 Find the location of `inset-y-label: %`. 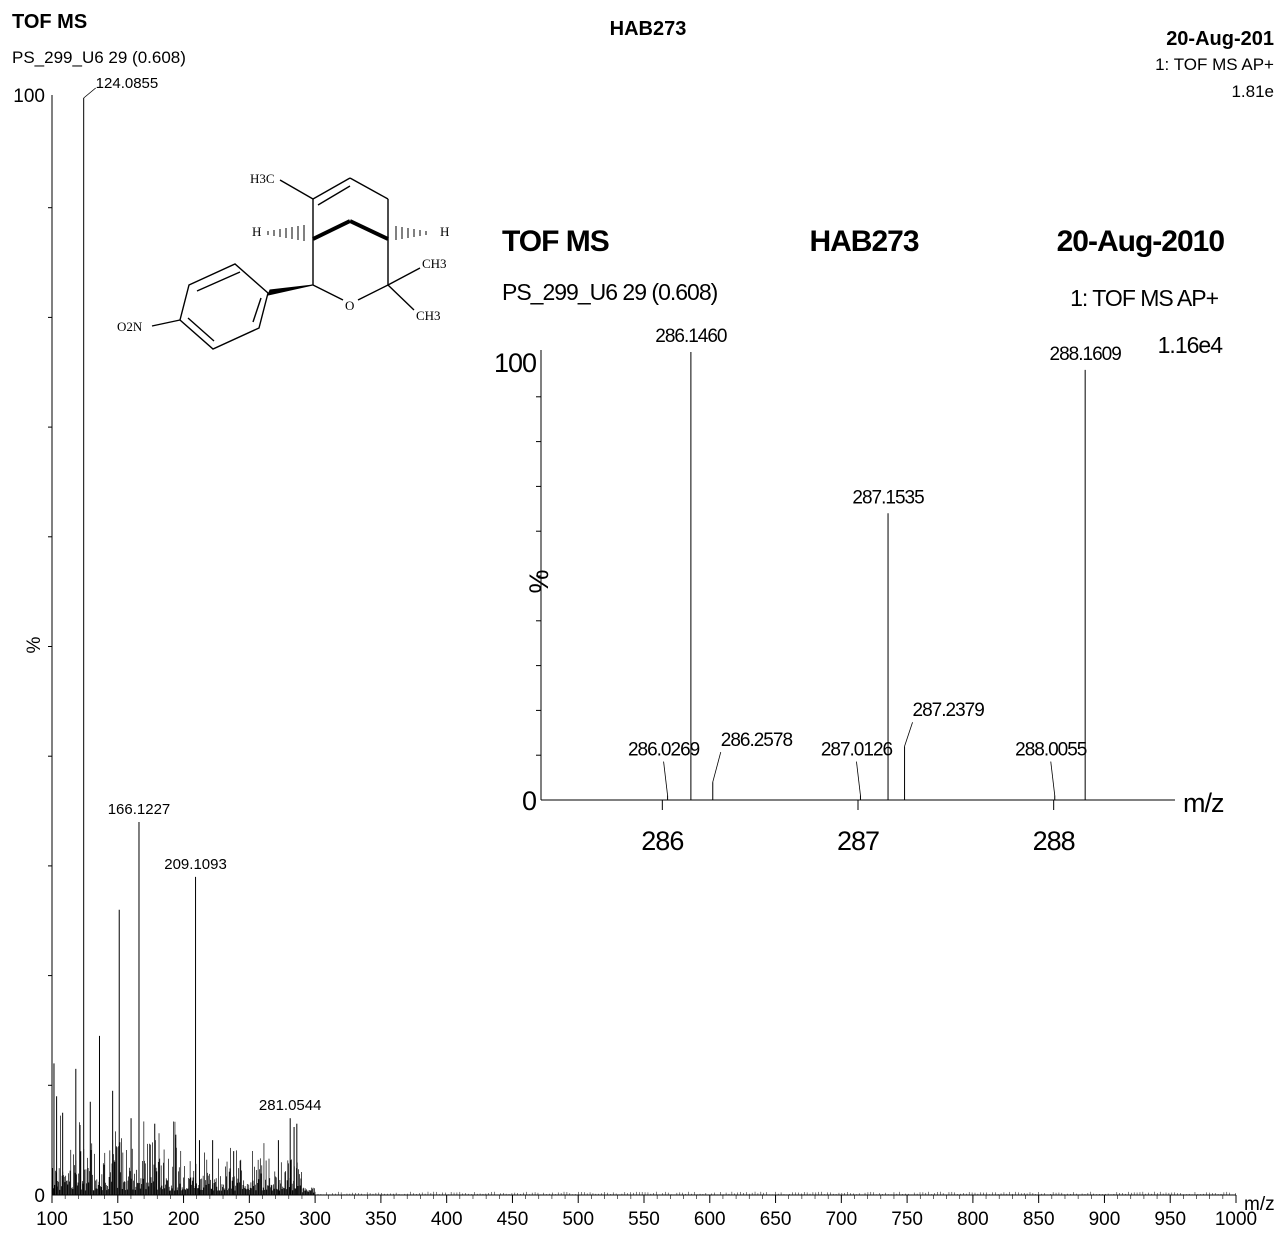

inset-y-label: % is located at coordinates (539, 582).